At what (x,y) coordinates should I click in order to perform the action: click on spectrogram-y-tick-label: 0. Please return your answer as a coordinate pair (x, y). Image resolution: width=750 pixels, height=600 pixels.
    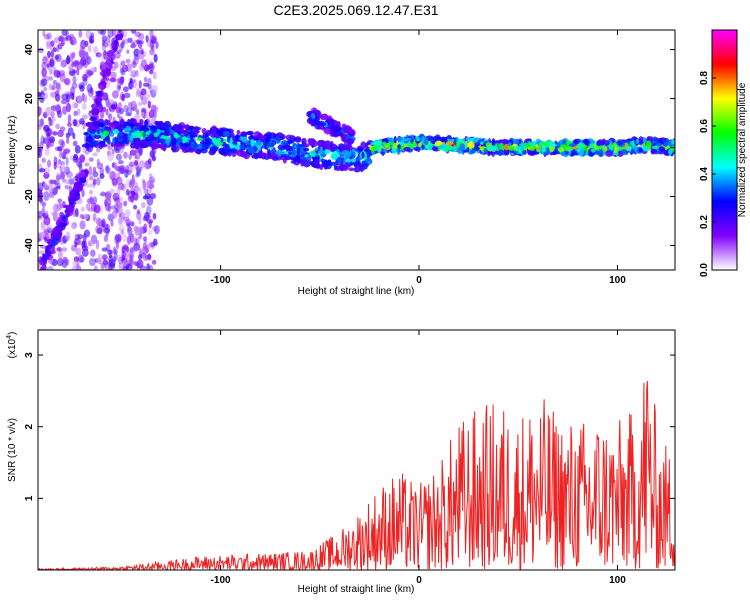
    Looking at the image, I should click on (29, 147).